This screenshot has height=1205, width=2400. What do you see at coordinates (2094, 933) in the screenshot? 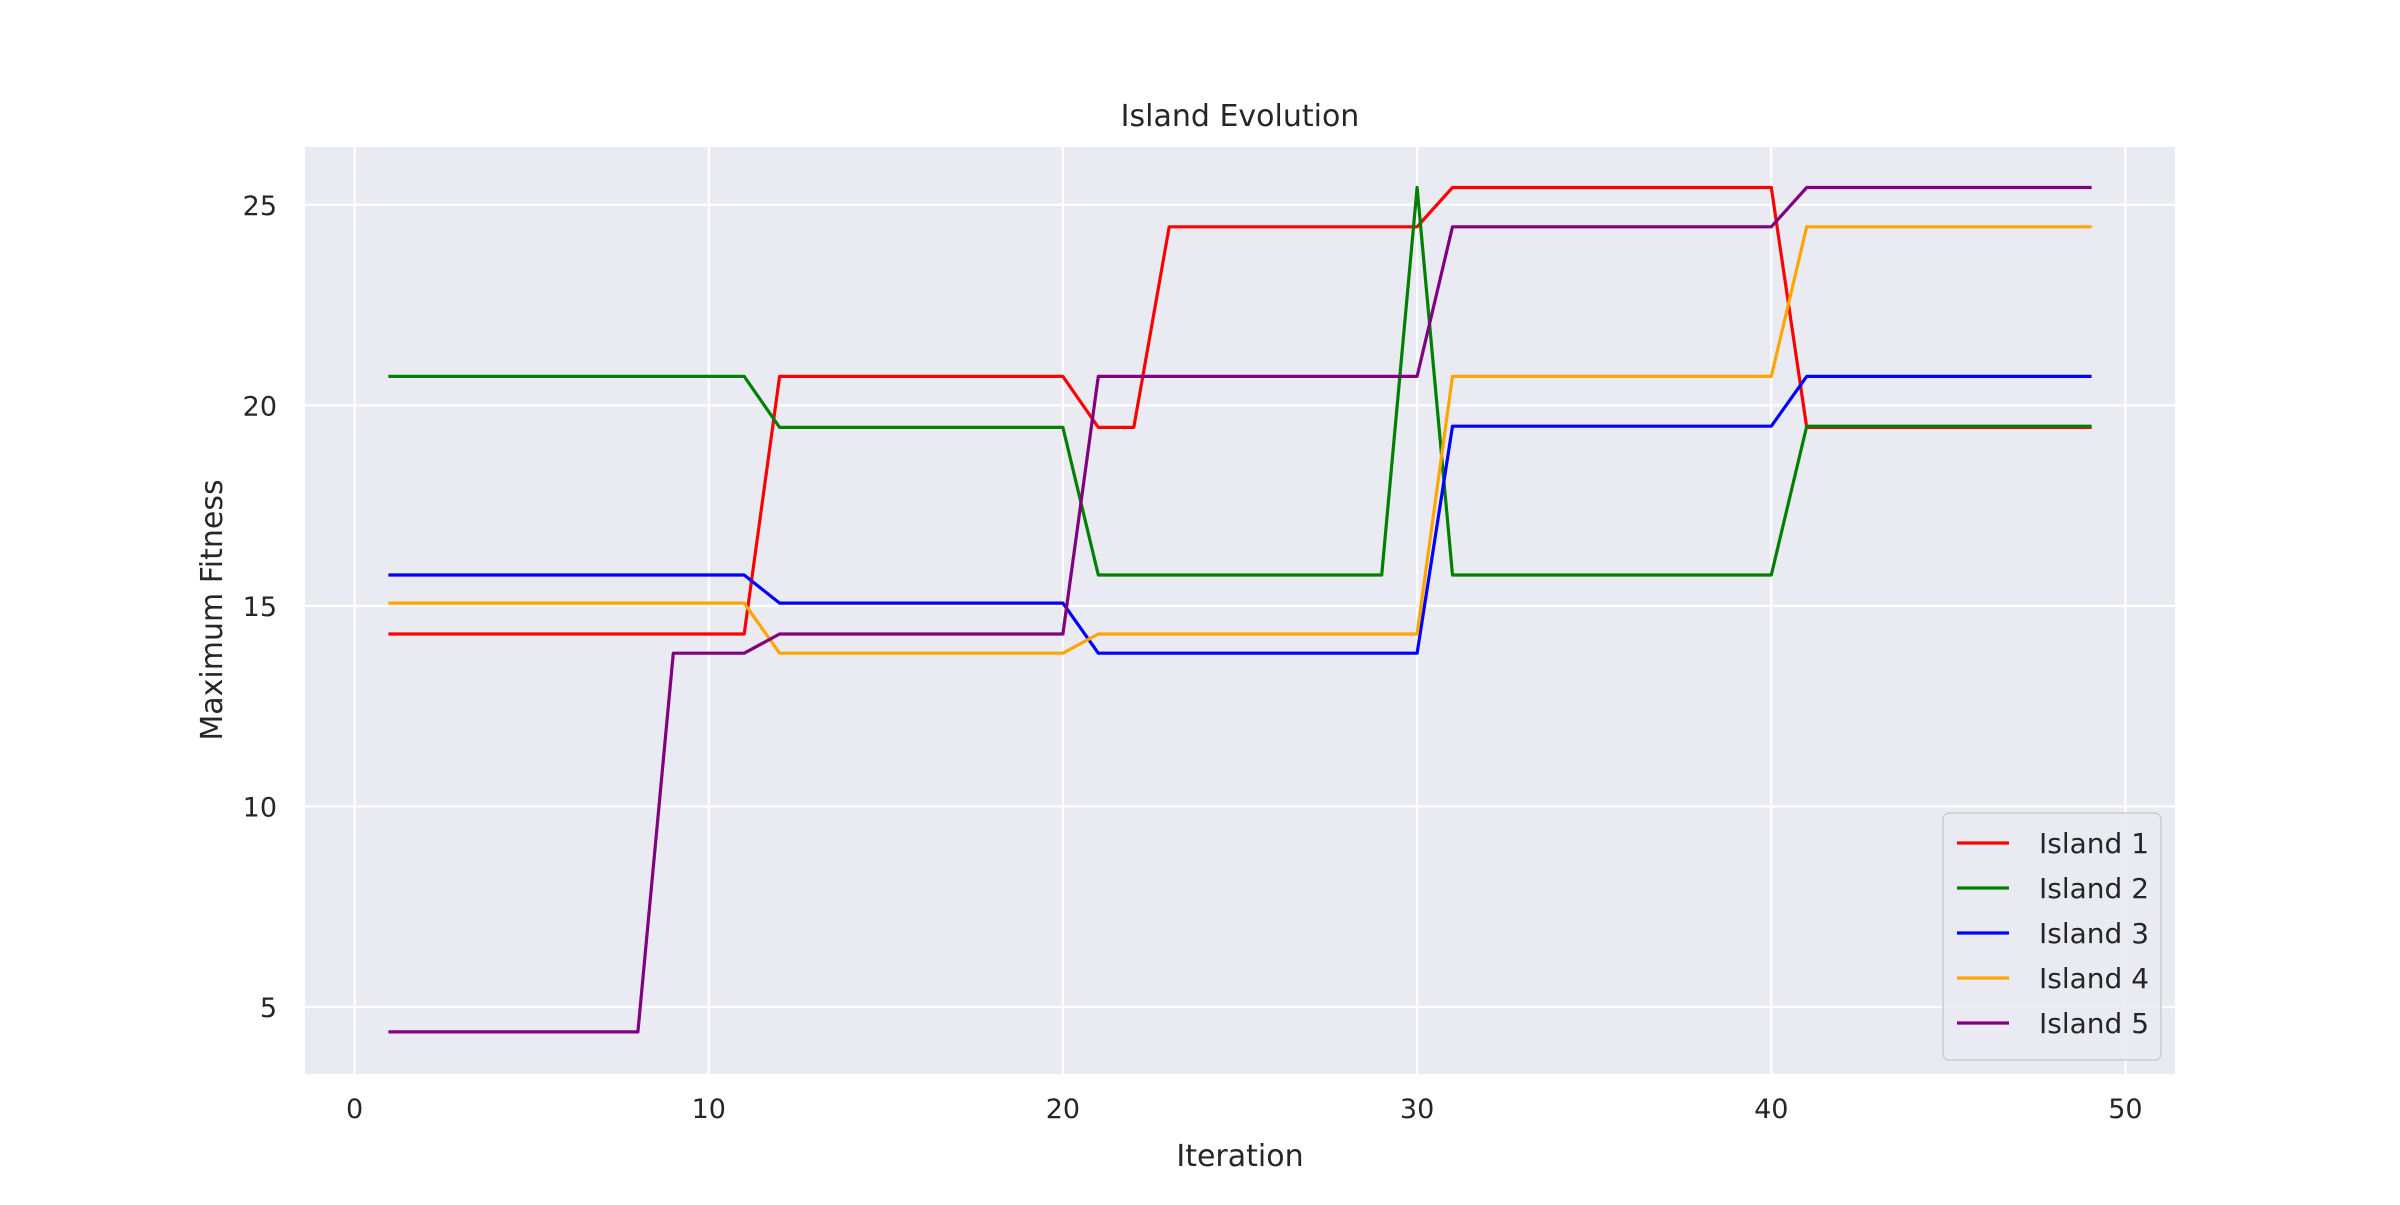
I see `legend-label: Island 3` at bounding box center [2094, 933].